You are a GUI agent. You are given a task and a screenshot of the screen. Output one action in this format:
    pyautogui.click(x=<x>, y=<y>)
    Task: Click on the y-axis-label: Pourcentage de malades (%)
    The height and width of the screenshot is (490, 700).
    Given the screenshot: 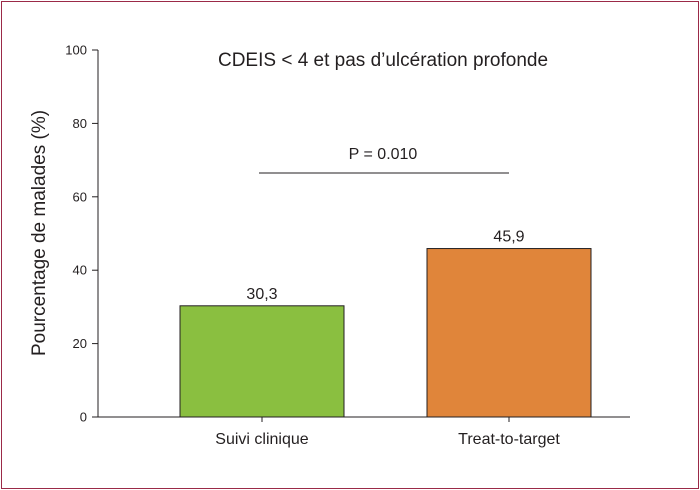 What is the action you would take?
    pyautogui.click(x=39, y=233)
    